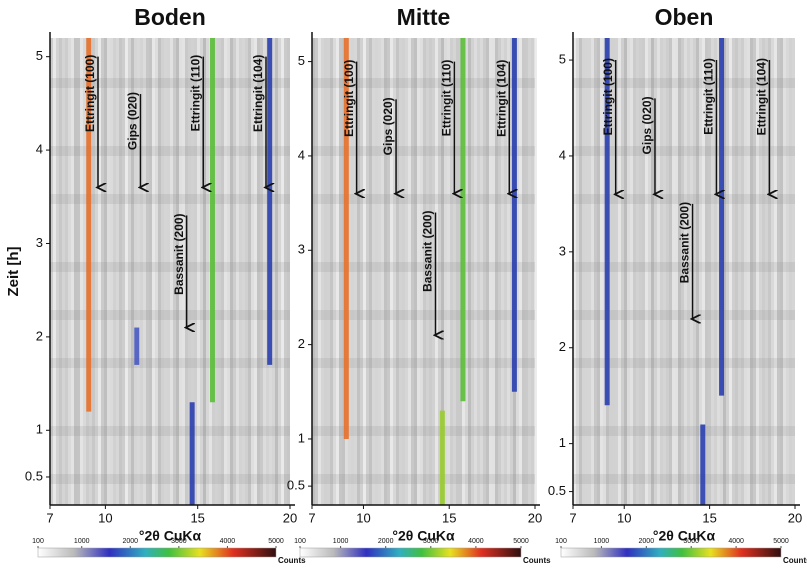 The image size is (807, 584). Describe the element at coordinates (562, 442) in the screenshot. I see `y-tick-label: 1` at that location.